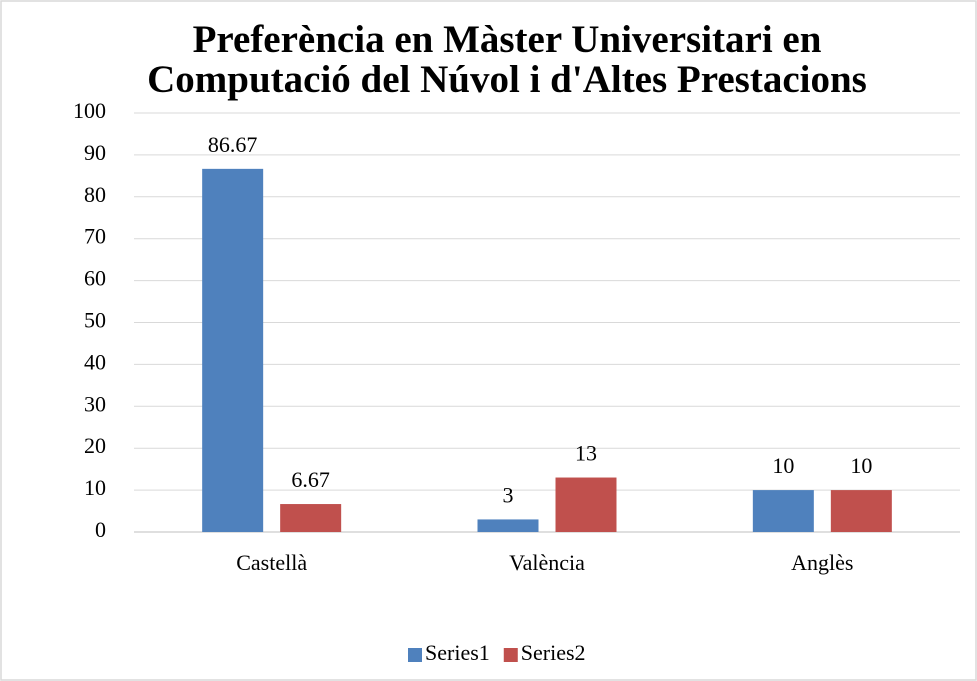  Describe the element at coordinates (95, 278) in the screenshot. I see `y-tick-label: 60` at that location.